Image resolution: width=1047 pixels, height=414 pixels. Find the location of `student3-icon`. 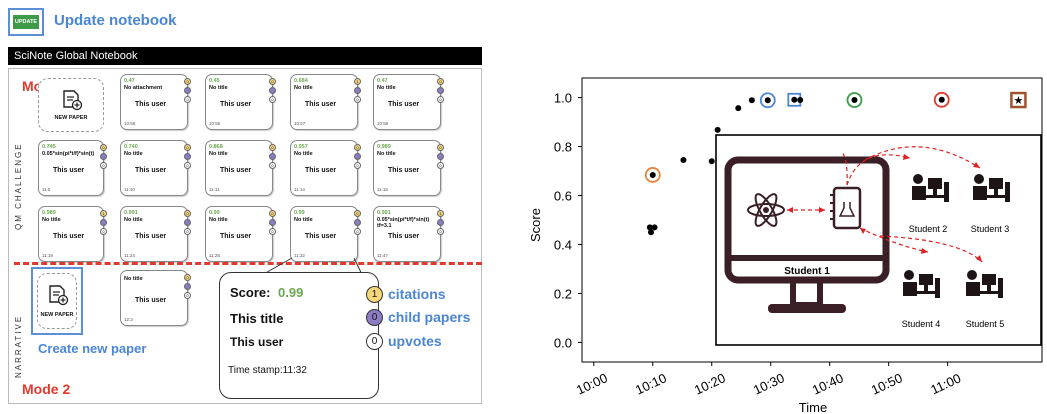

student3-icon is located at coordinates (991, 188).